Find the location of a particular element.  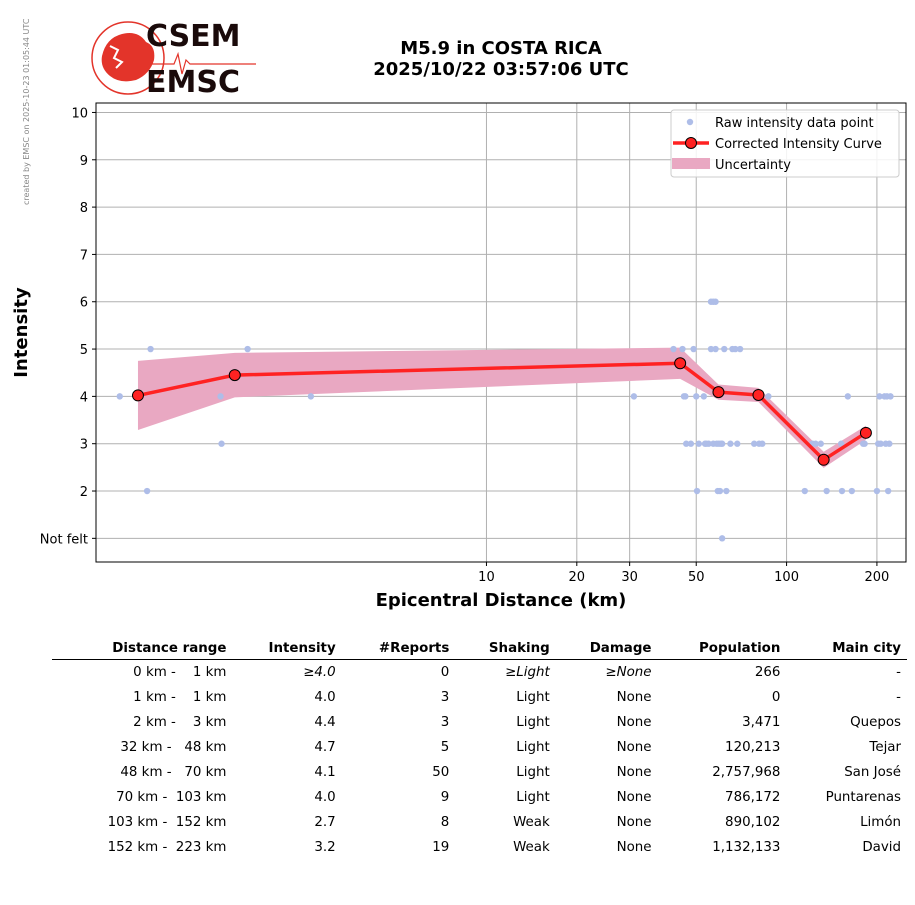

x-tick-label: 10 is located at coordinates (486, 577).